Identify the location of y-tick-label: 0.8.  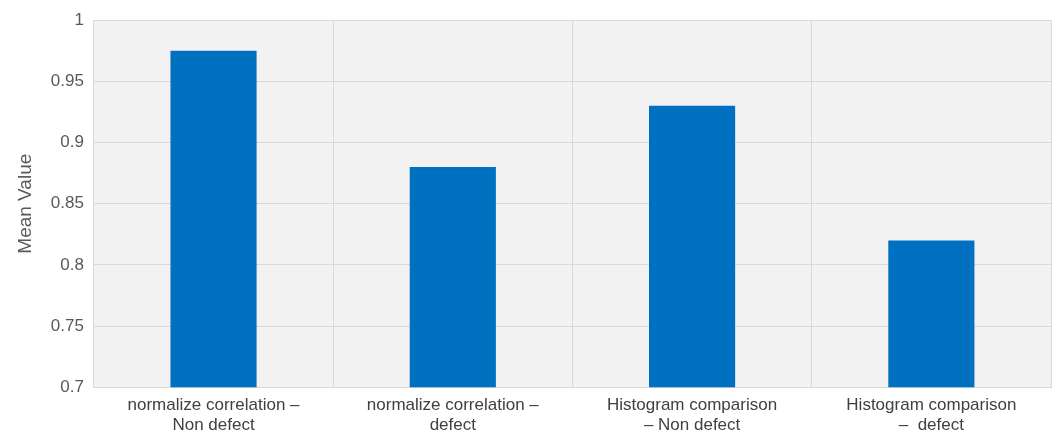
(72, 264).